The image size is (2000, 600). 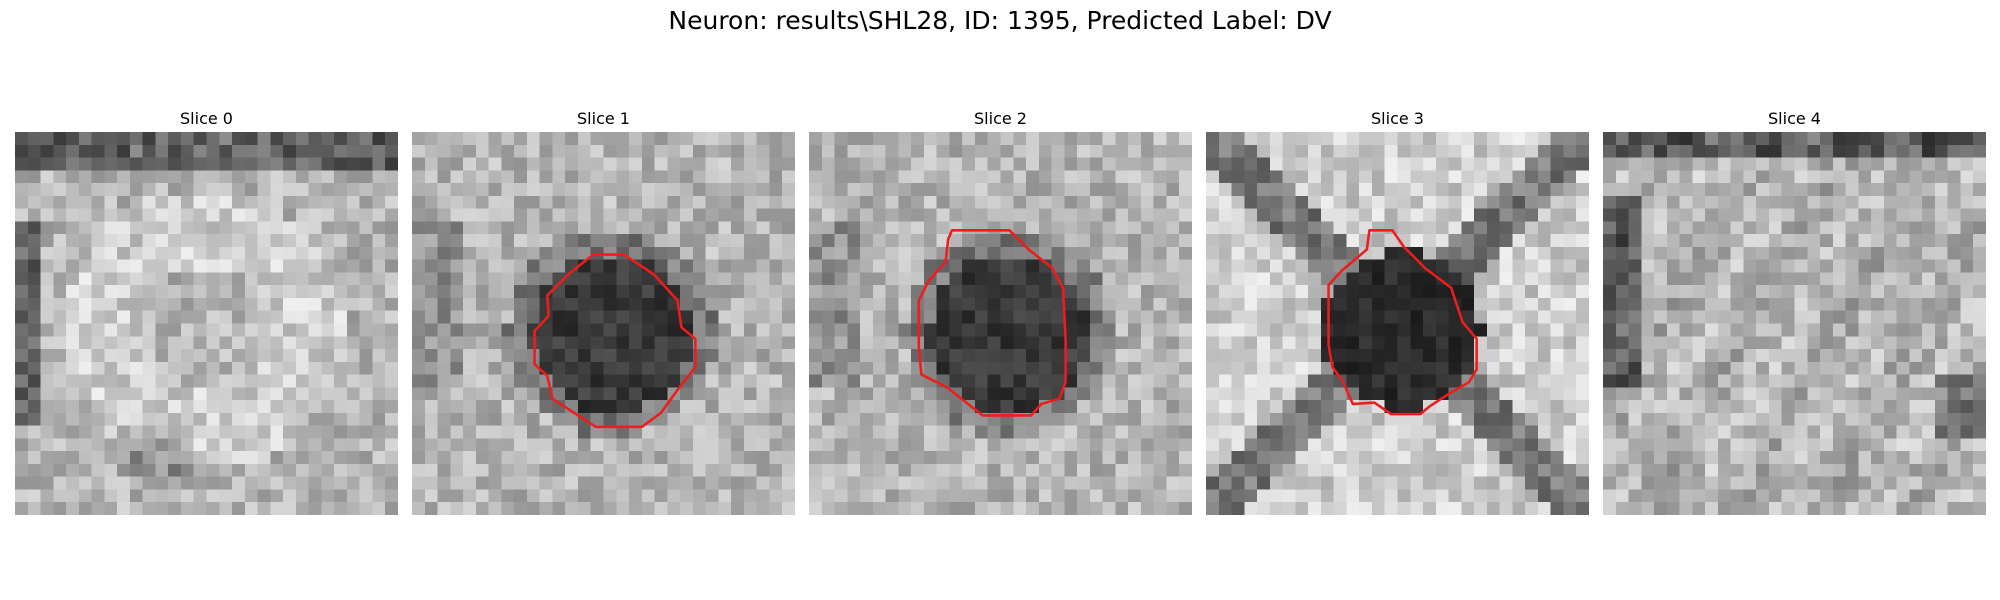 I want to click on panel-slice-0: Slice 0, so click(x=206, y=312).